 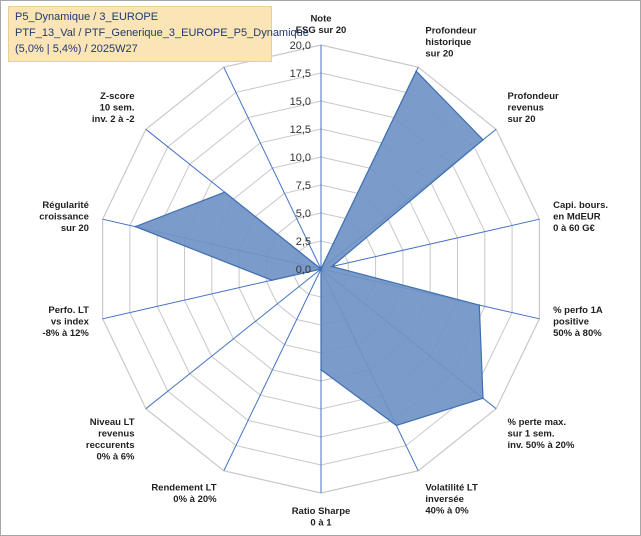 I want to click on axis-label: Profondeur historique sur 20, so click(x=450, y=42).